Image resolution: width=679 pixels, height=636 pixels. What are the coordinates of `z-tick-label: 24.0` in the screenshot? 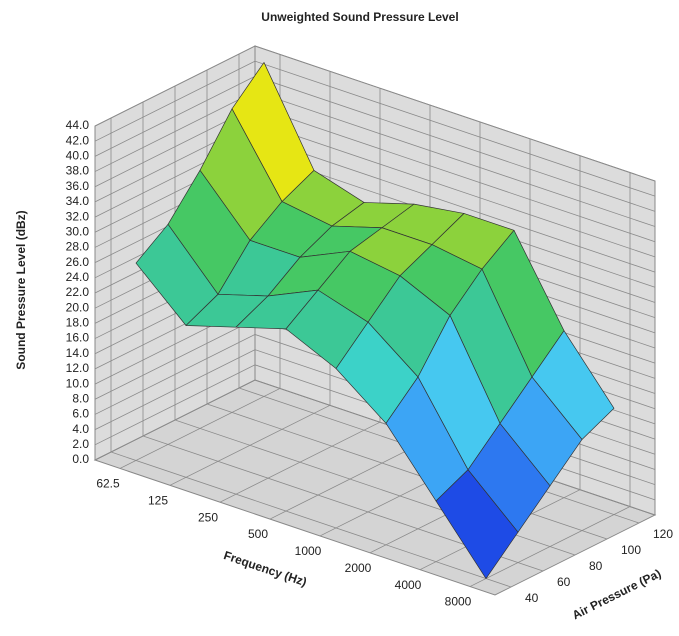 It's located at (78, 277).